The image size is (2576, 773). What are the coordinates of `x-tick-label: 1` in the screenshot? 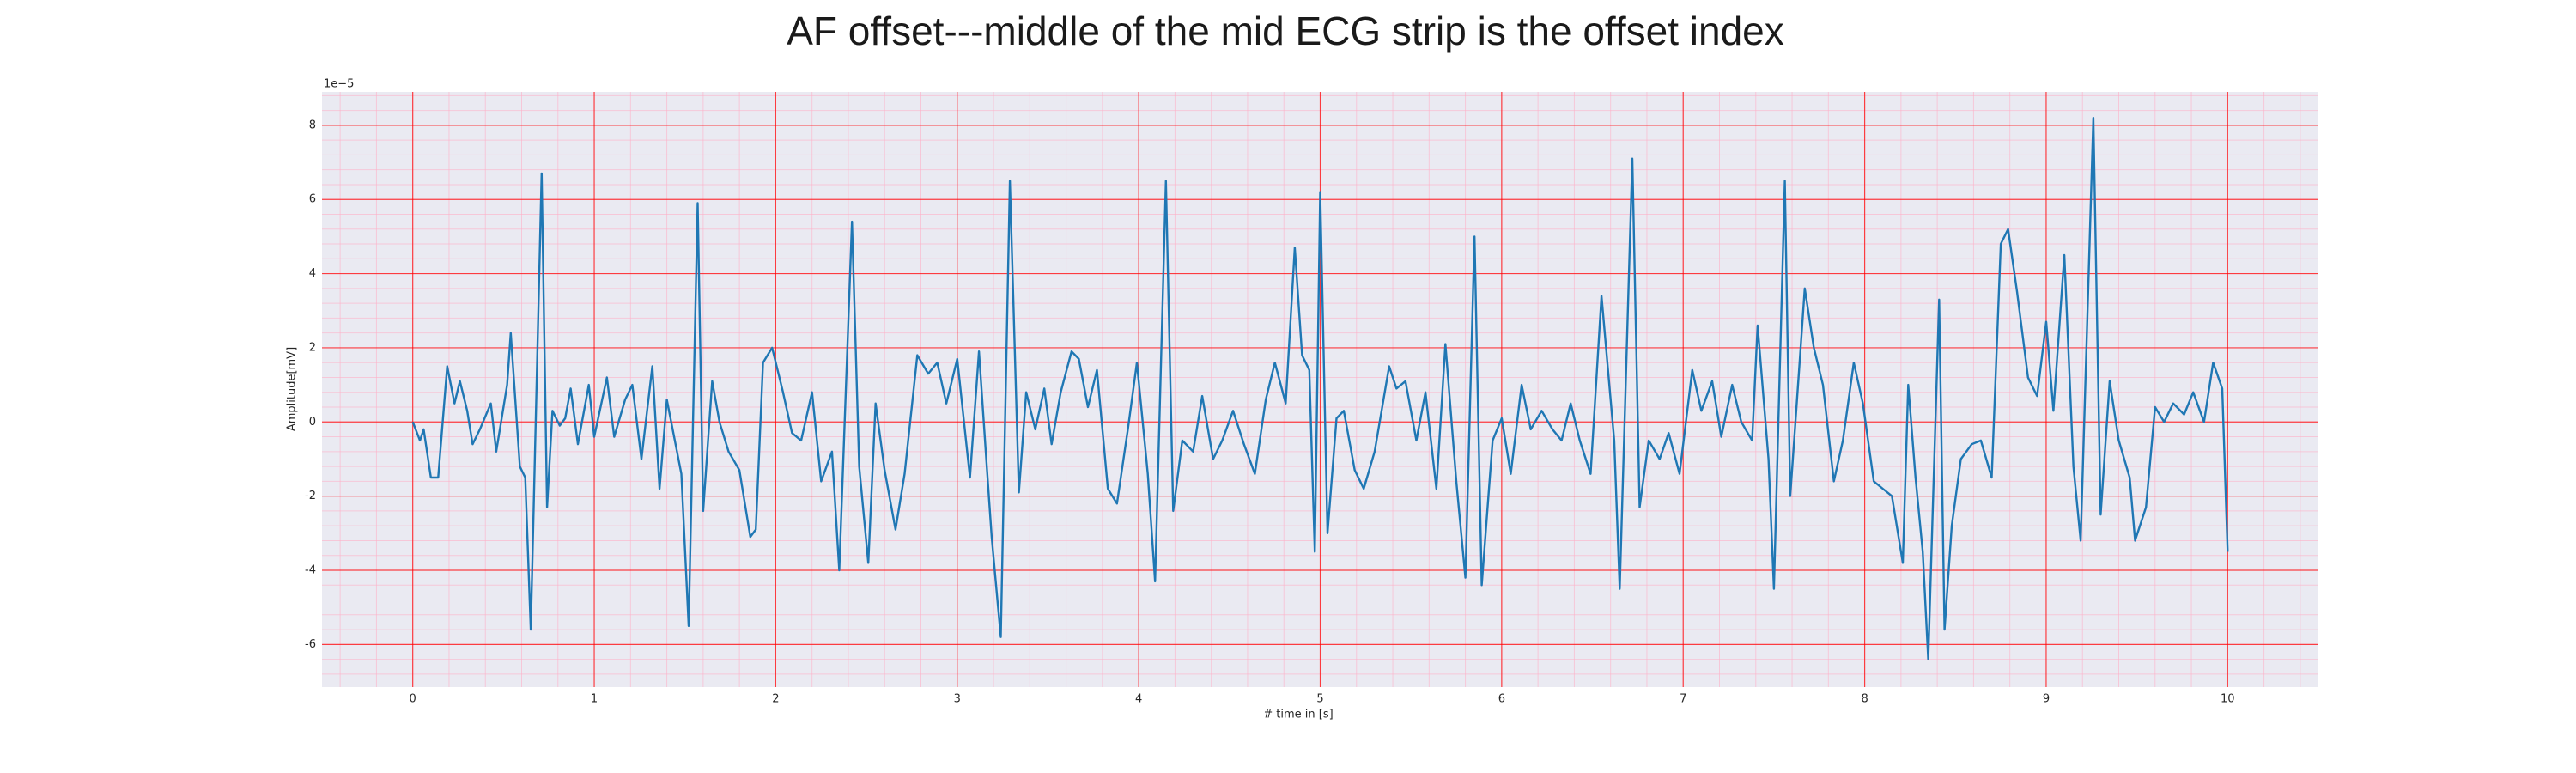 It's located at (594, 699).